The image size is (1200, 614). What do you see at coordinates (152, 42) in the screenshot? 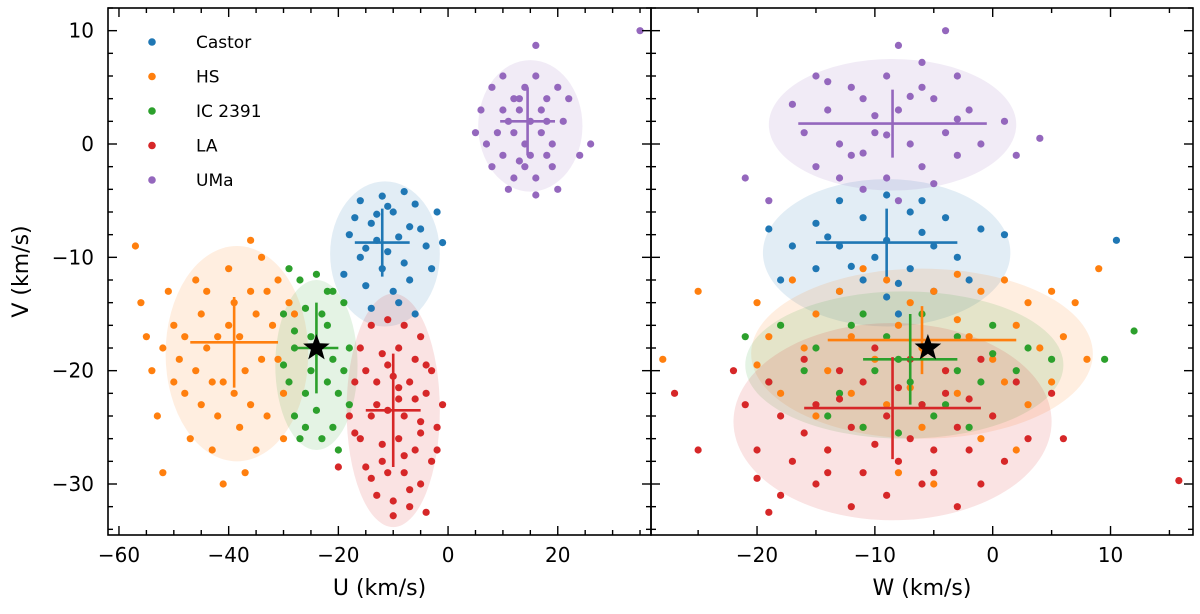
I see `legend-marker-castor` at bounding box center [152, 42].